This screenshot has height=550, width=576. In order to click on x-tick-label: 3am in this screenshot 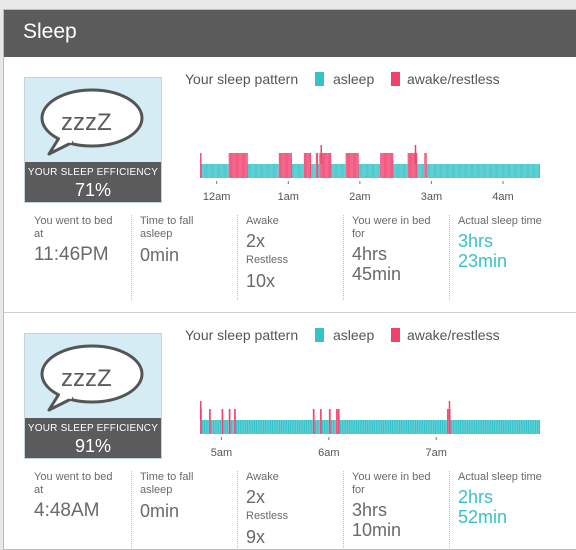, I will do `click(431, 197)`.